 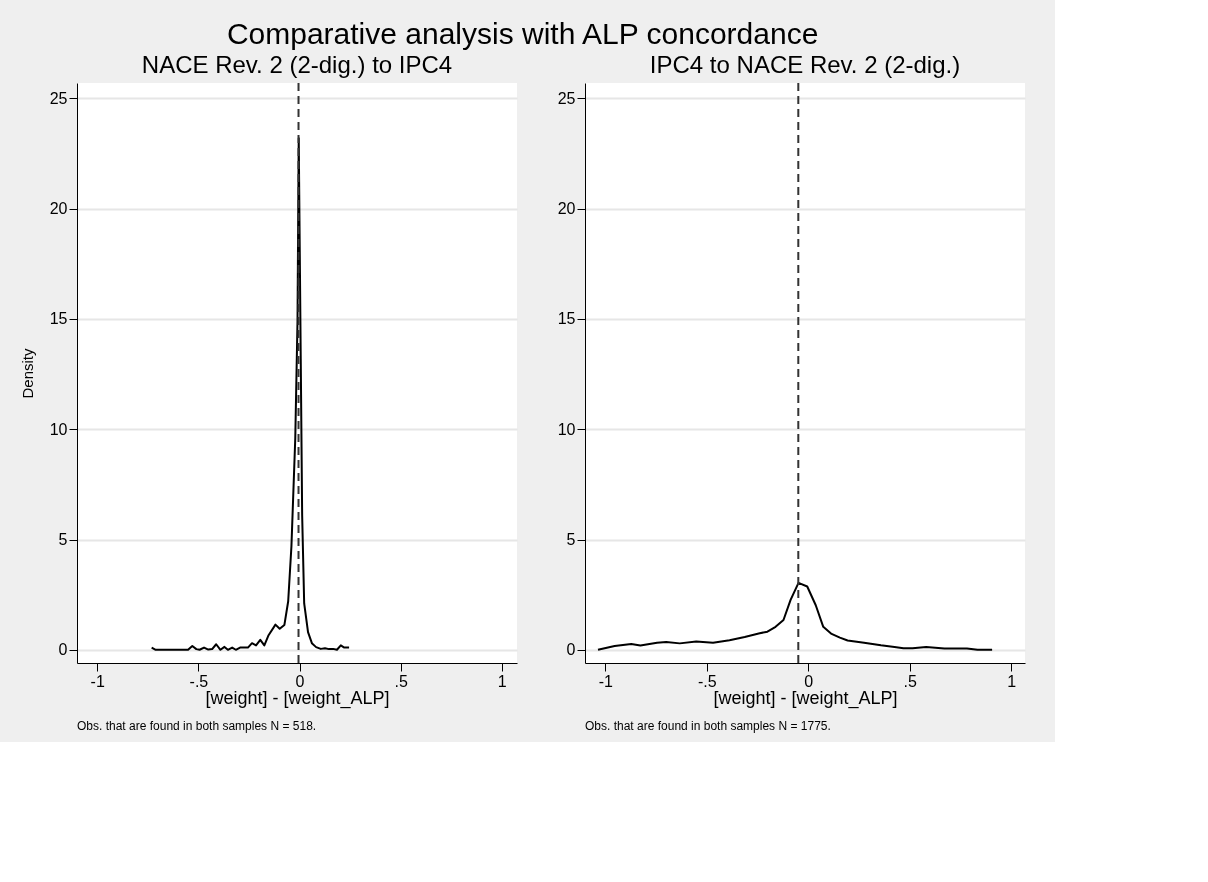 I want to click on chart-subtitle: NACE Rev. 2 (2-dig.) to IPC4, so click(x=297, y=64).